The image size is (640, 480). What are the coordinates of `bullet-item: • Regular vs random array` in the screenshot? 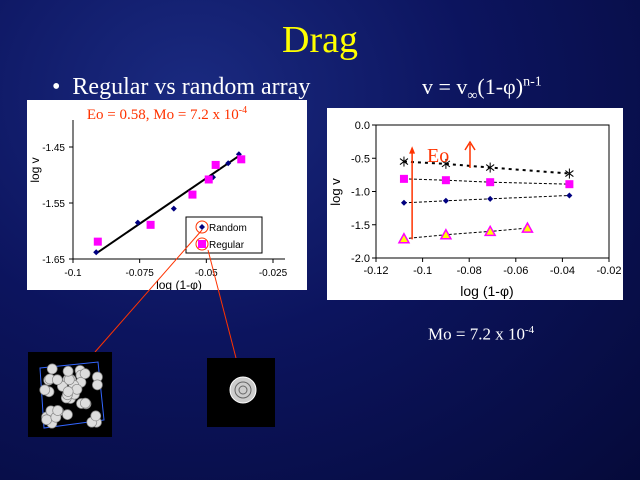 It's located at (181, 87).